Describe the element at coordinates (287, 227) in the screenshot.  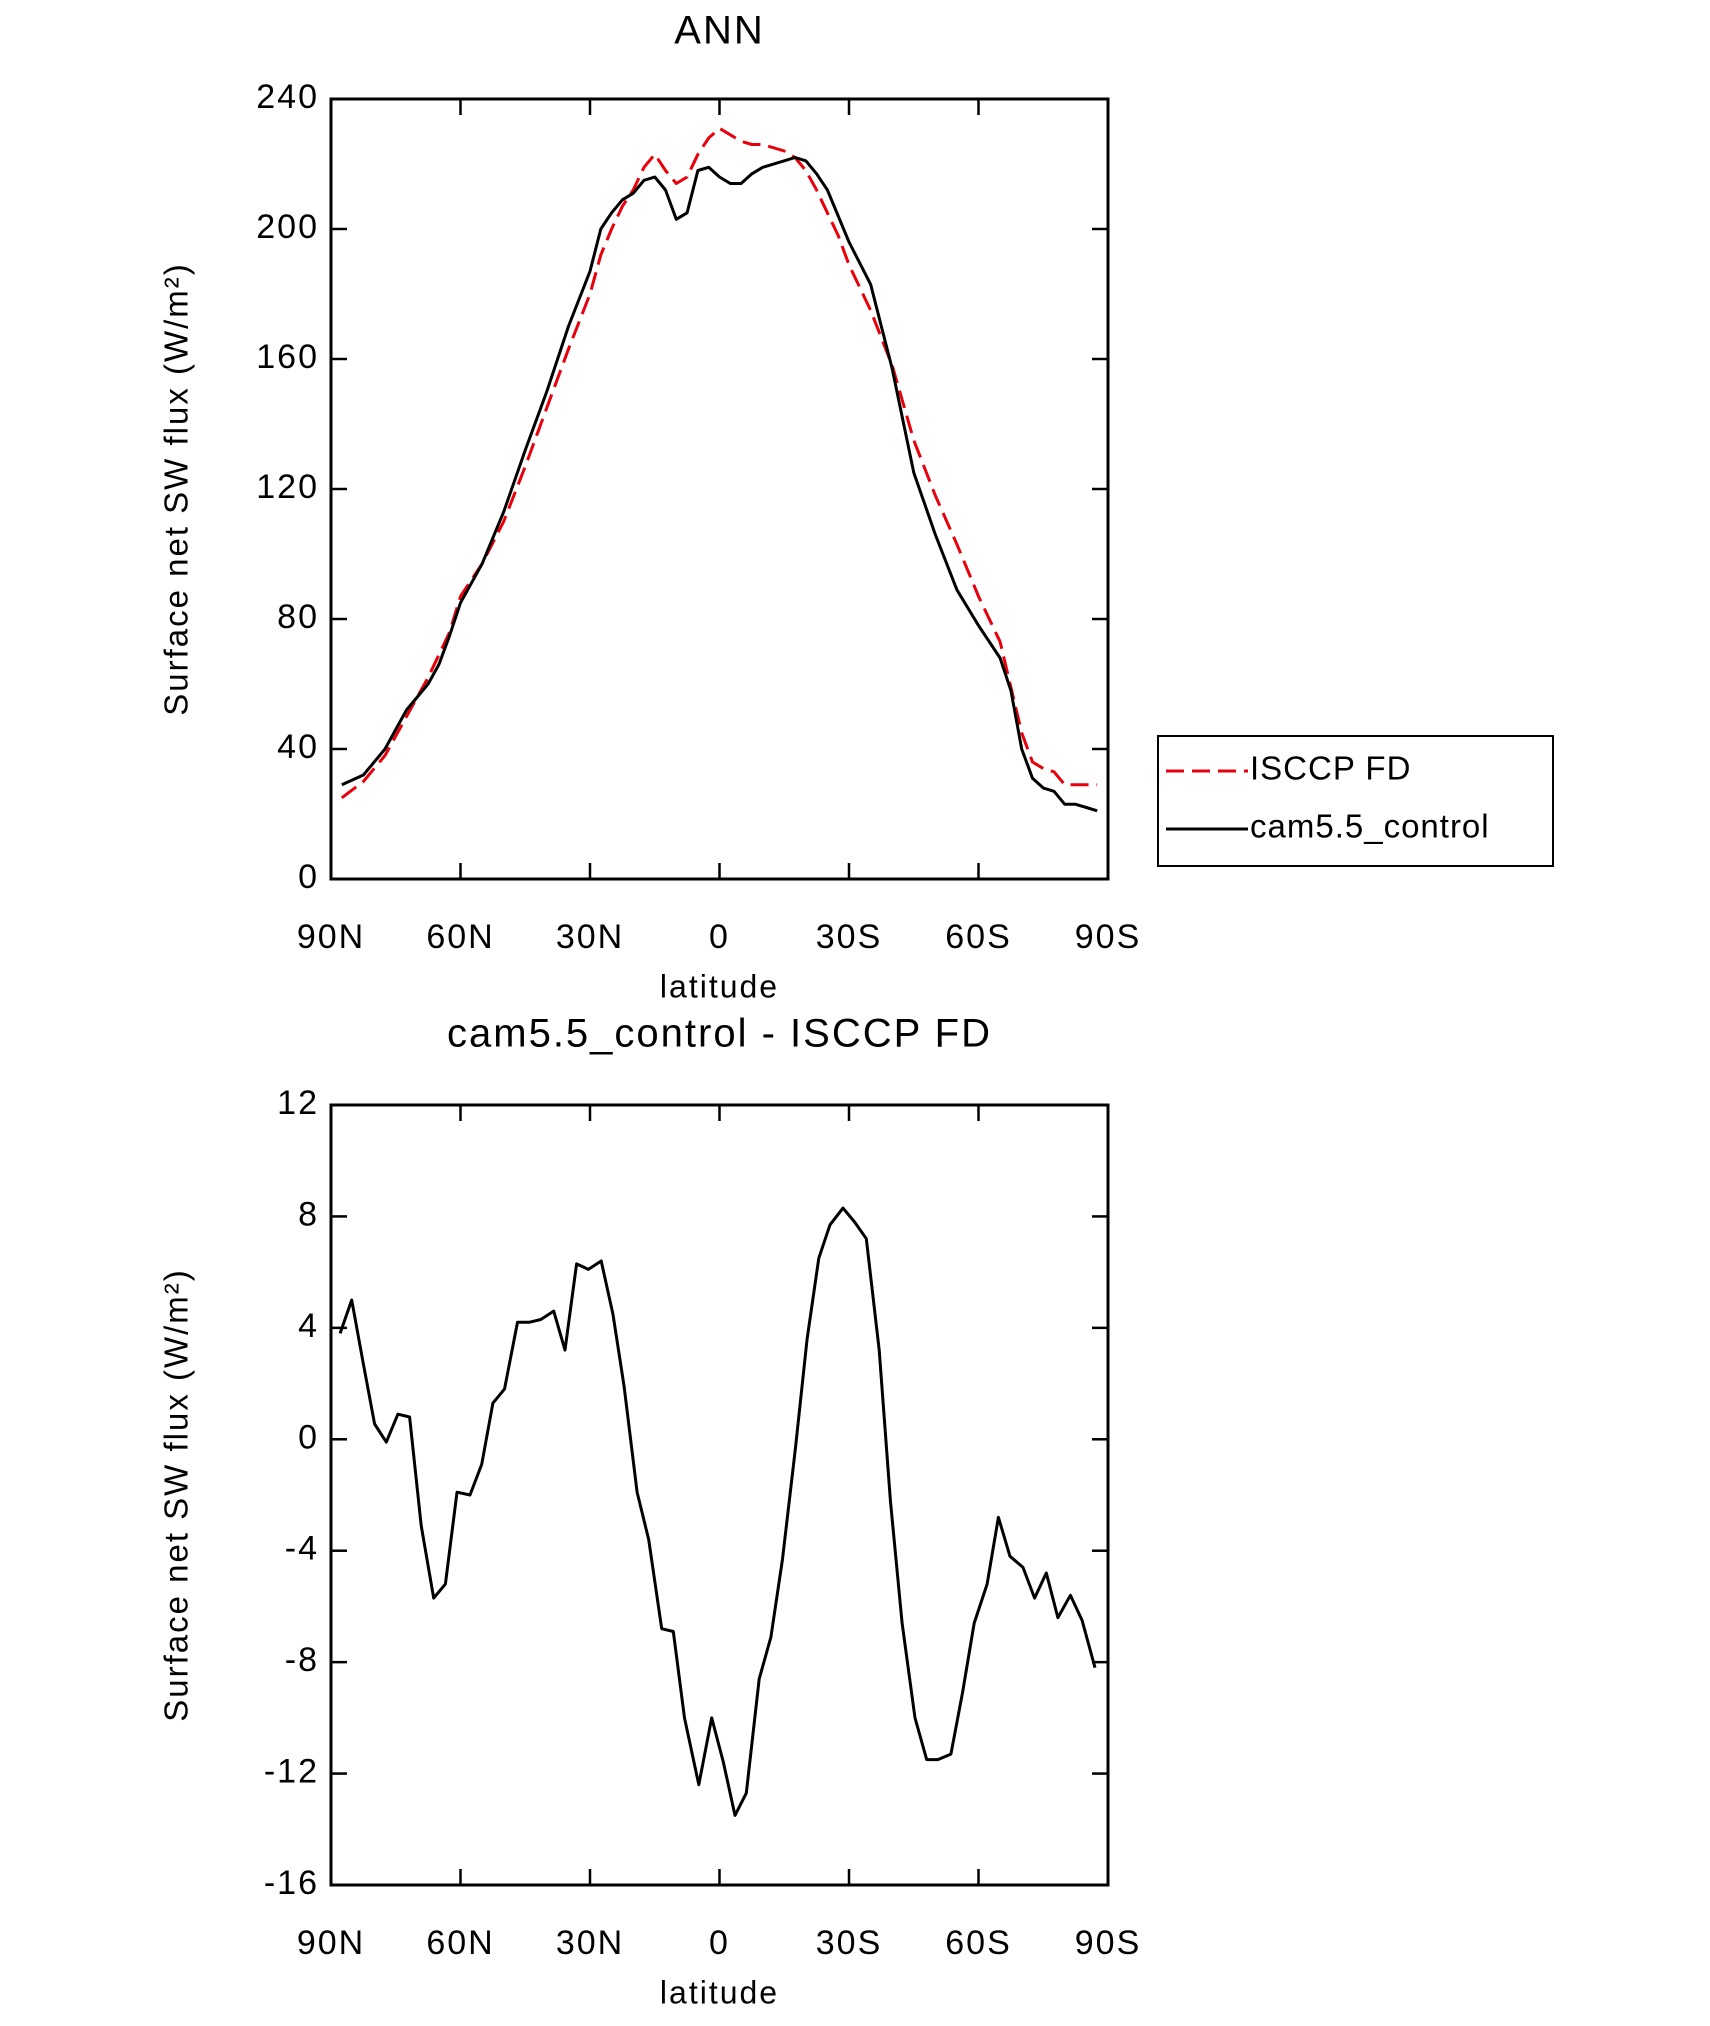
I see `y-tick-label: 200` at that location.